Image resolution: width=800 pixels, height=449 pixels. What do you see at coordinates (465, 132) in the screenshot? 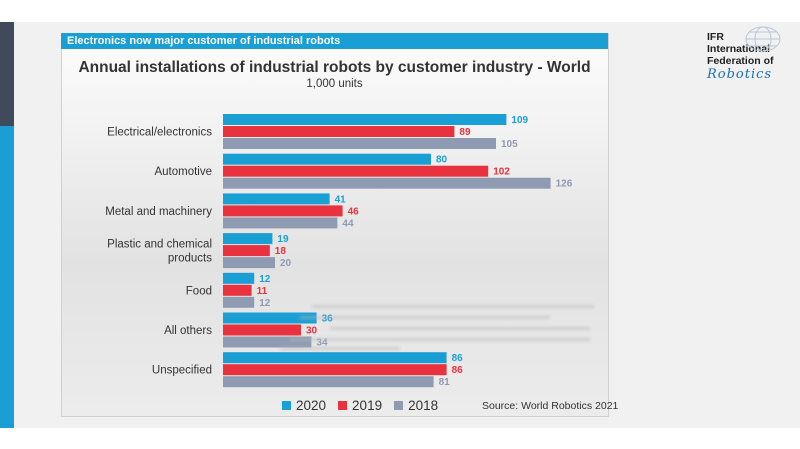
I see `data-label: 89` at bounding box center [465, 132].